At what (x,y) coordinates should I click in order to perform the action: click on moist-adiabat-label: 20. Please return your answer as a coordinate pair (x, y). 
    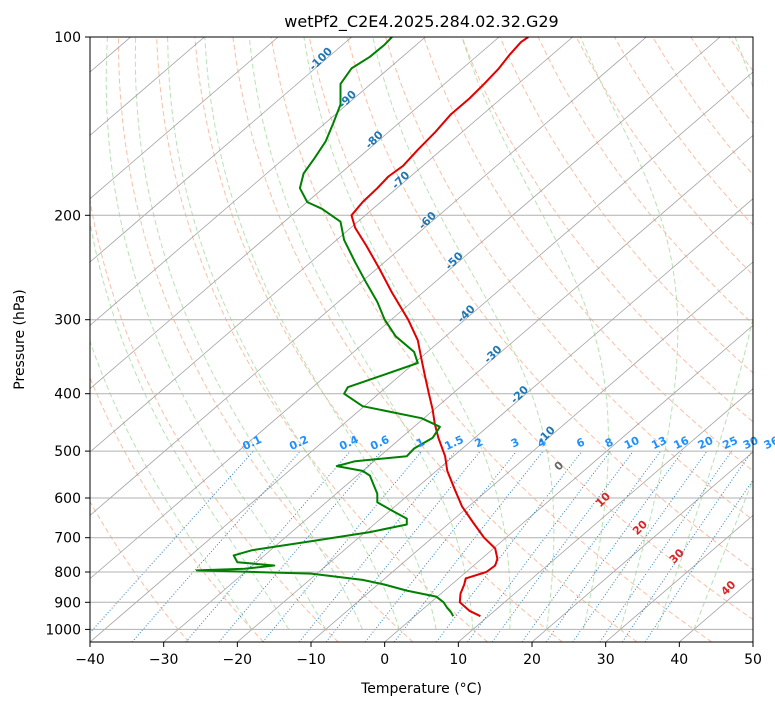
    Looking at the image, I should click on (640, 527).